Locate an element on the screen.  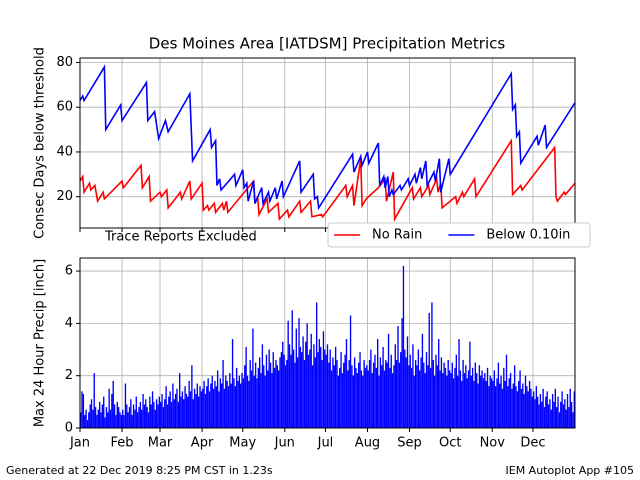
x-tick-label: Oct is located at coordinates (450, 443).